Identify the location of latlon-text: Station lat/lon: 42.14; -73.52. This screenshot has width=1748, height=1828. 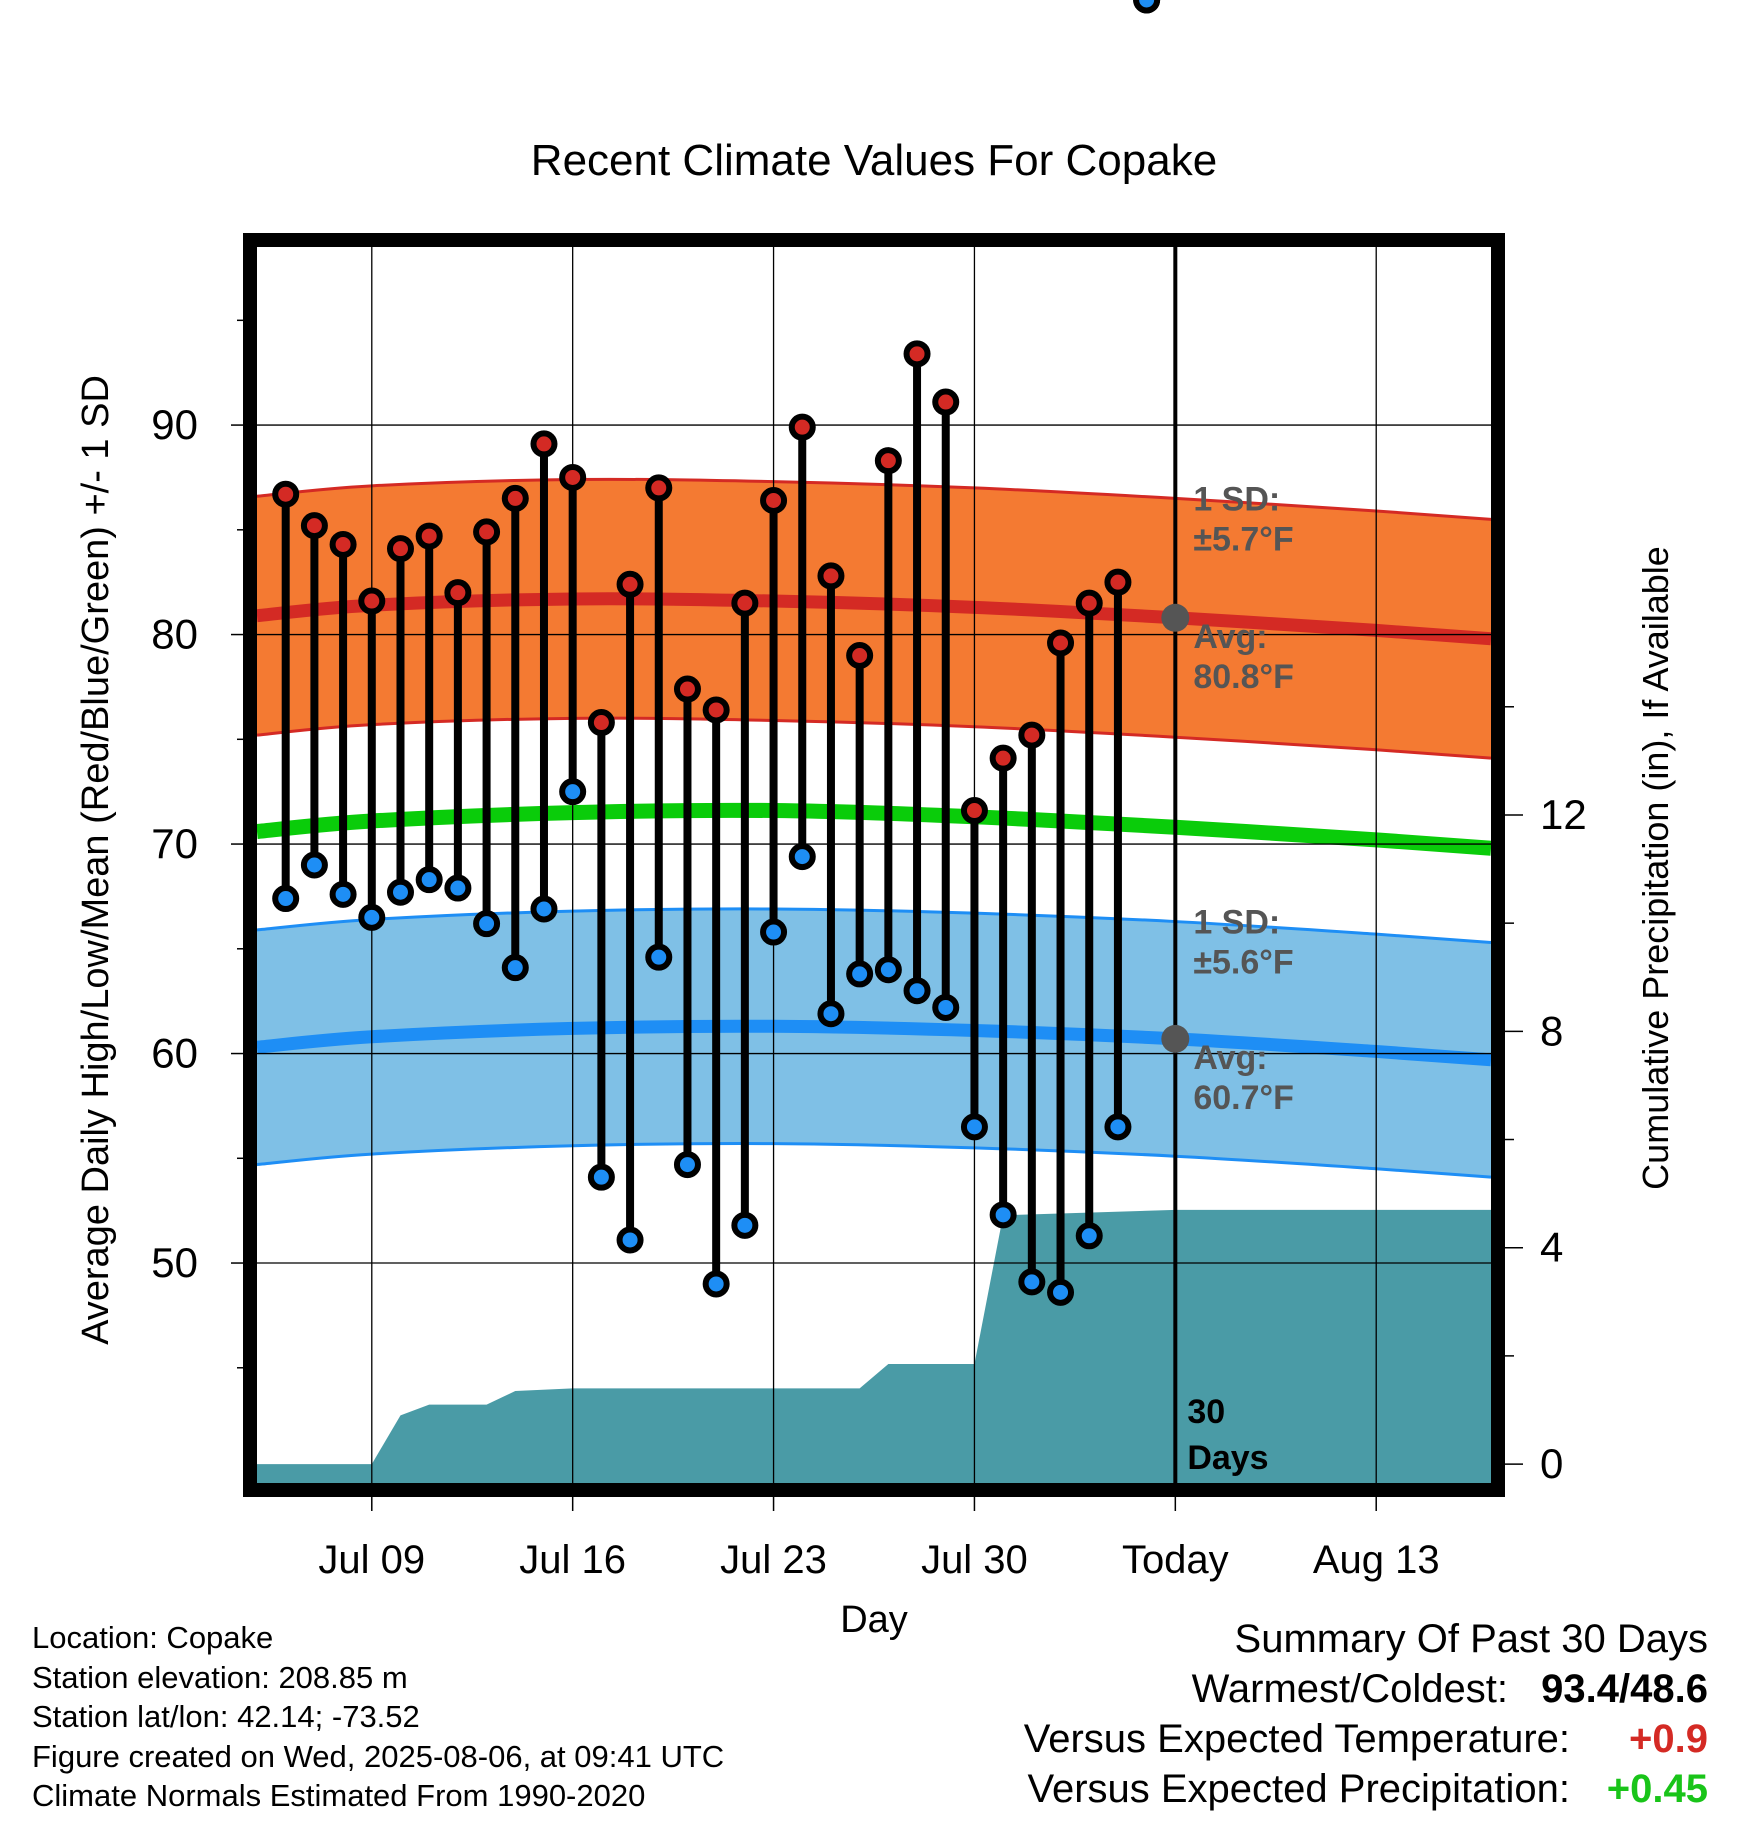
(226, 1716).